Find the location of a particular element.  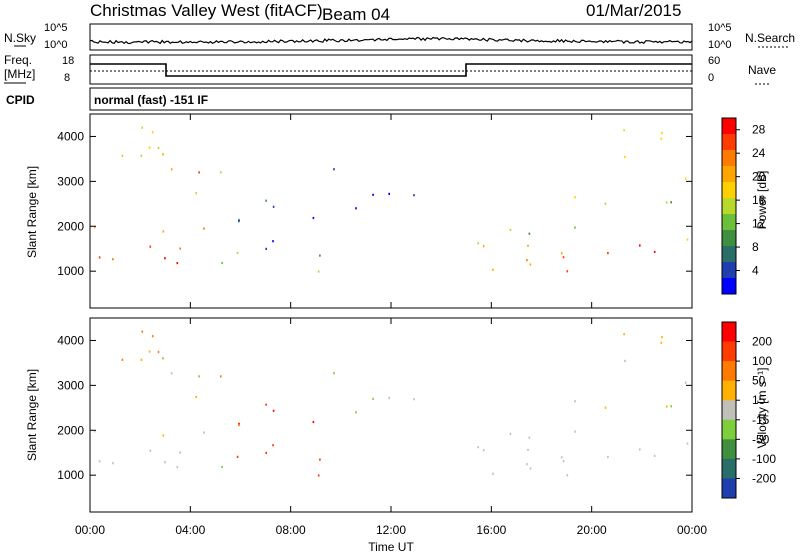

noise-panel-frame is located at coordinates (391, 37).